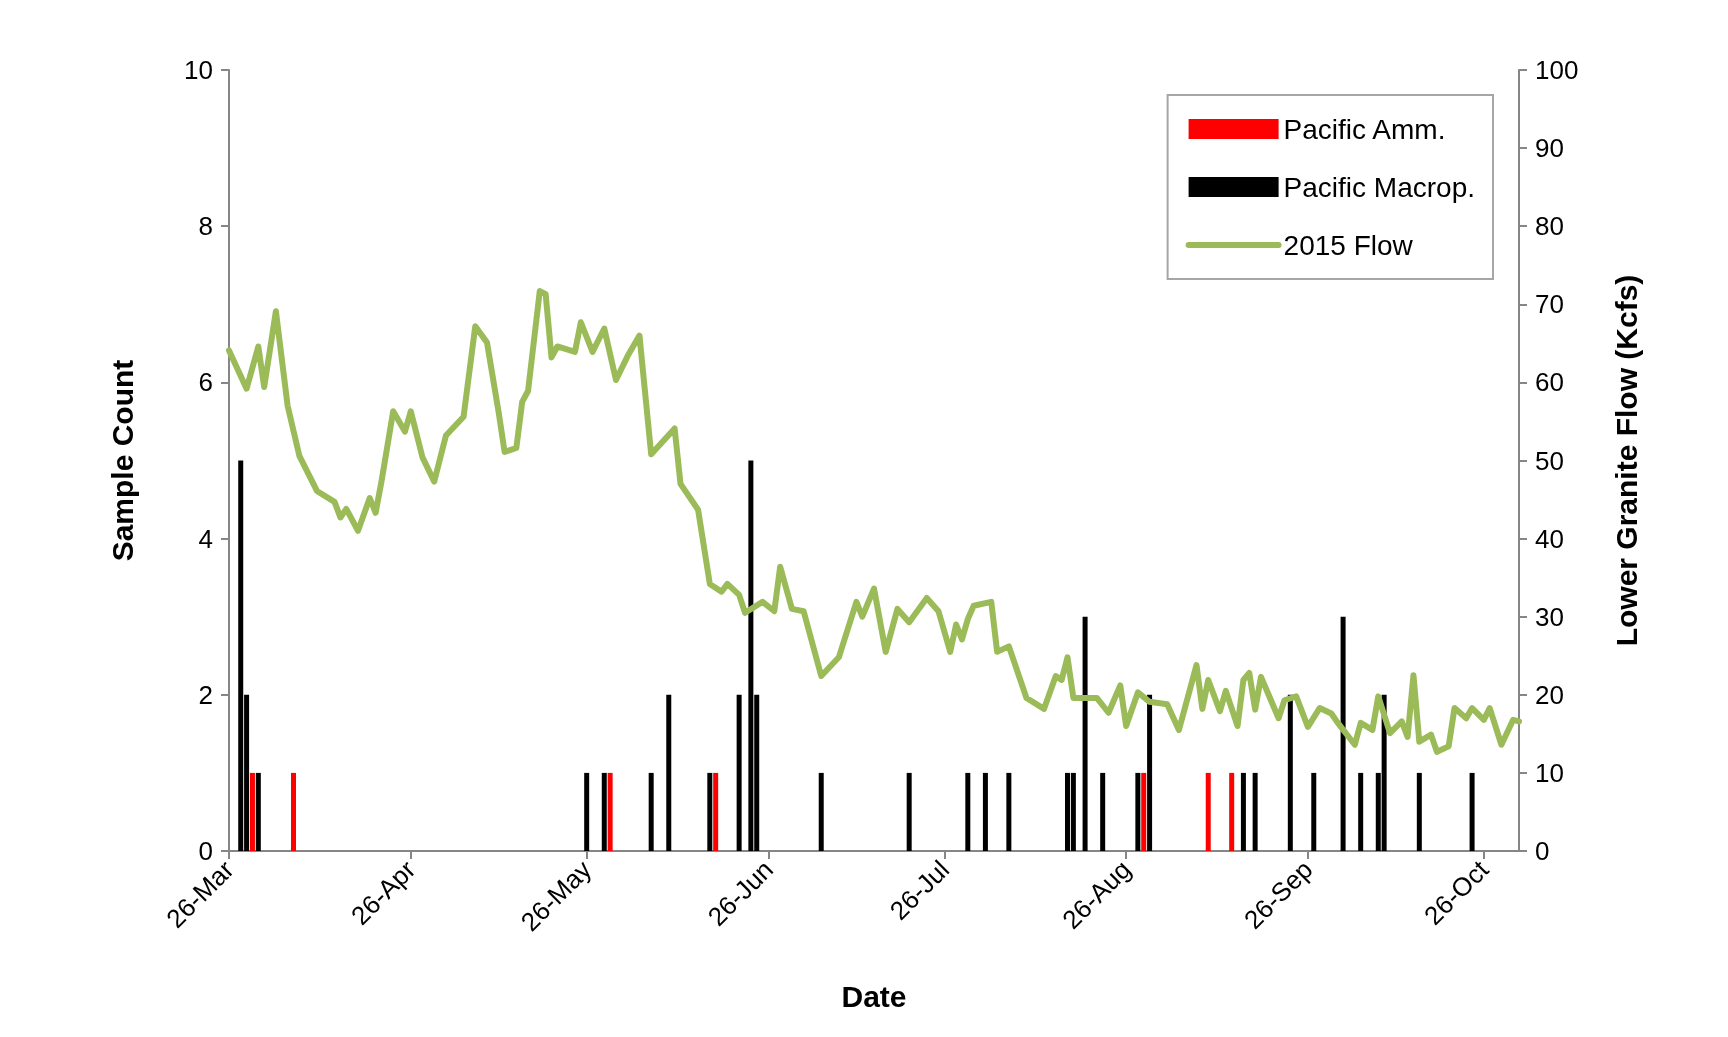 The height and width of the screenshot is (1037, 1728). Describe the element at coordinates (205, 851) in the screenshot. I see `y-tick-label: 0` at that location.